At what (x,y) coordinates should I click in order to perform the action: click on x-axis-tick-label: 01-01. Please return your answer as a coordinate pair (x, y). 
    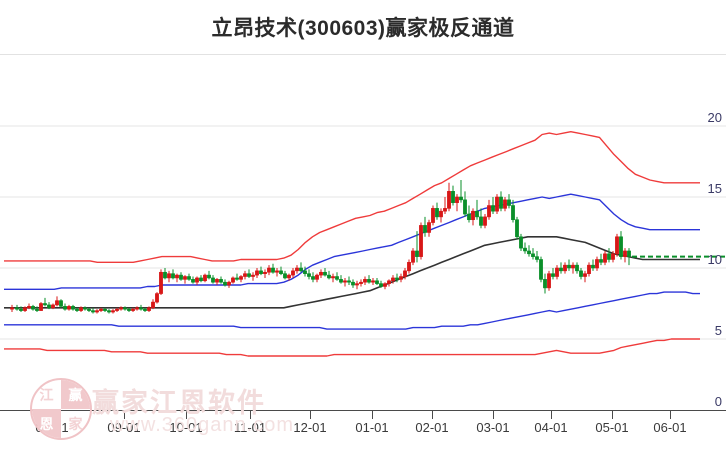
    Looking at the image, I should click on (372, 427).